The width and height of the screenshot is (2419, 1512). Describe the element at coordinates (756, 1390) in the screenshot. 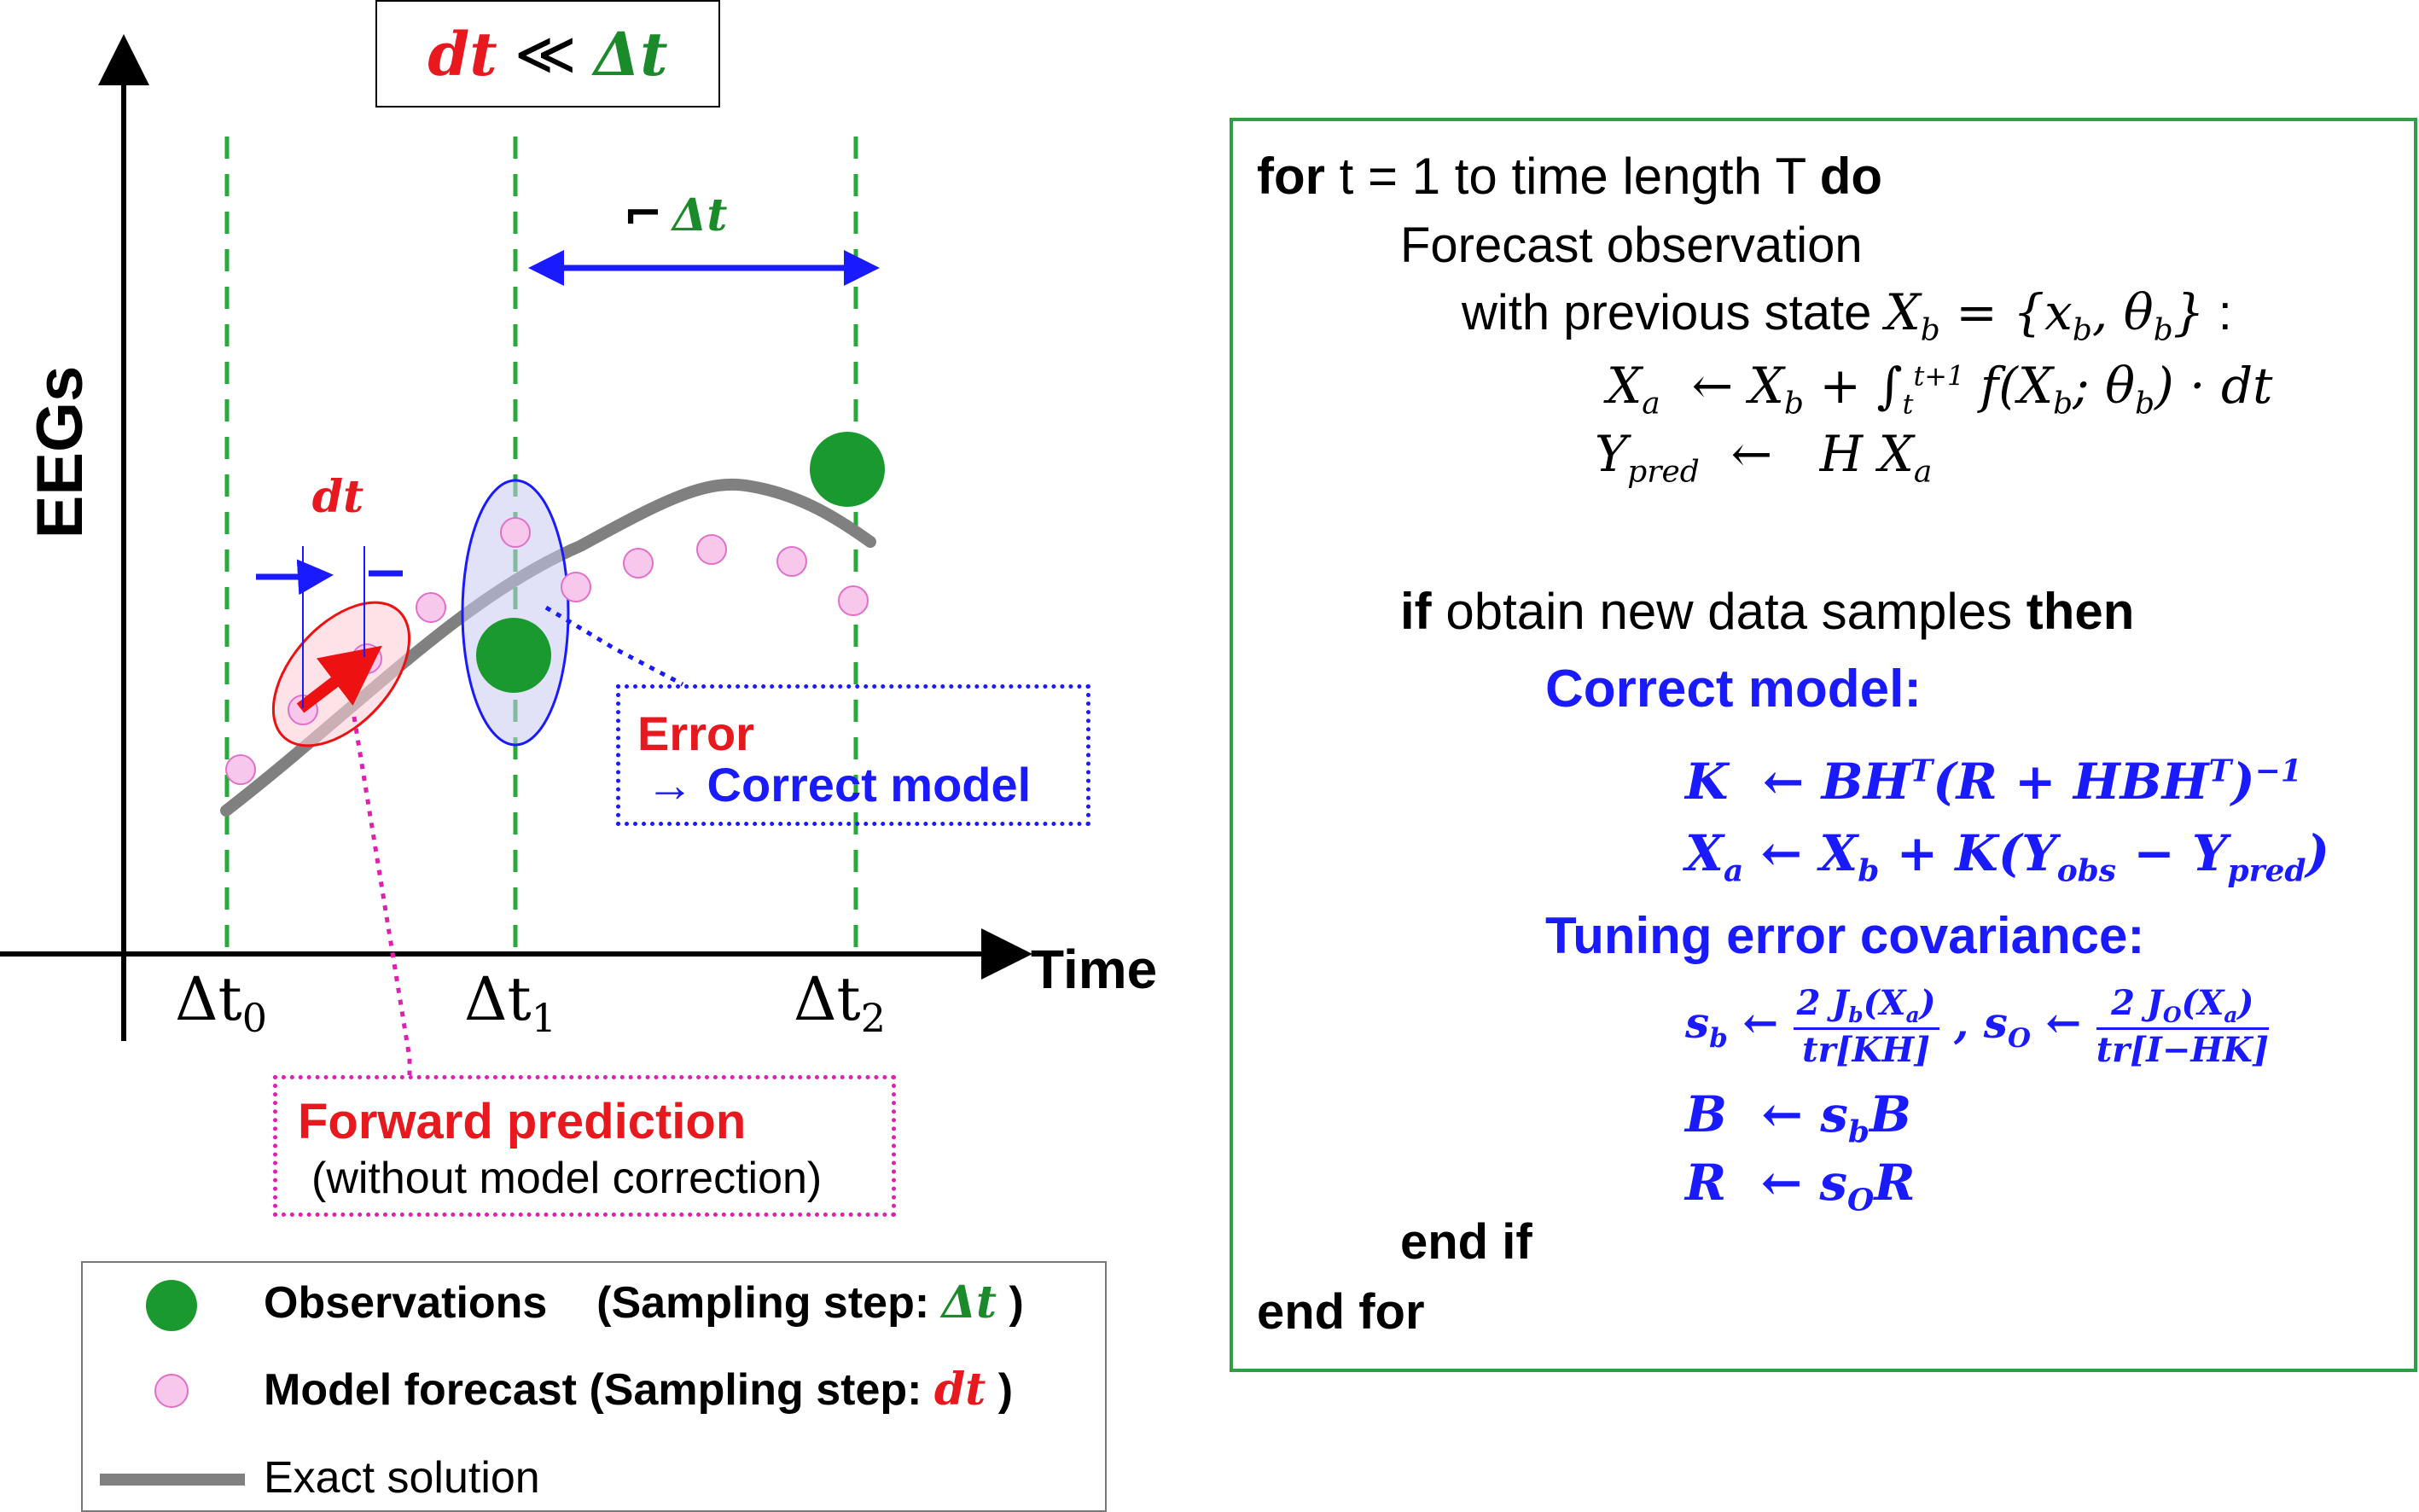

I see `legend-forecast-step: (Sampling step:` at that location.